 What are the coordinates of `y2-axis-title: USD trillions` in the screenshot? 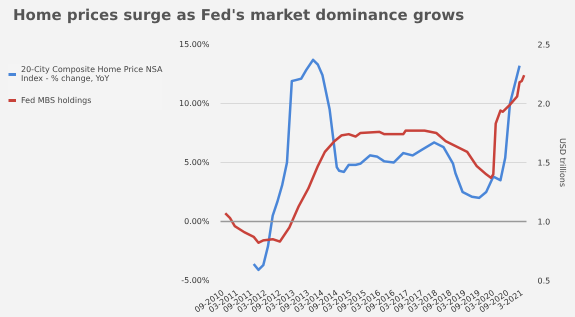 It's located at (563, 163).